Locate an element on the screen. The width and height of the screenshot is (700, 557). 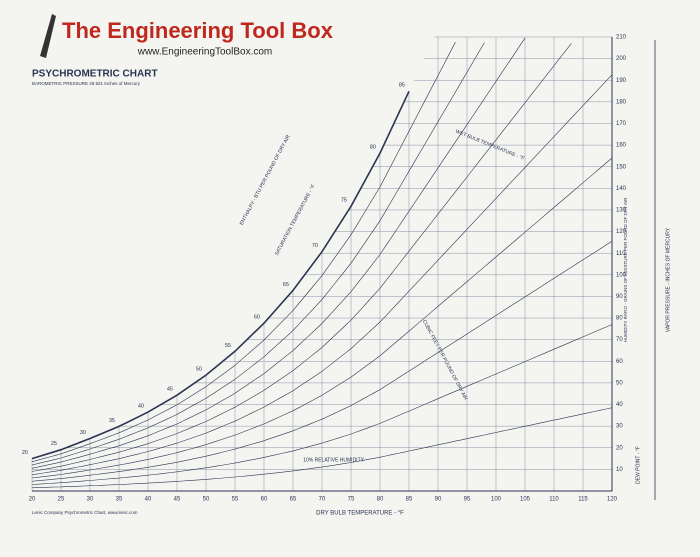
y-tick-label: 50 is located at coordinates (619, 383).